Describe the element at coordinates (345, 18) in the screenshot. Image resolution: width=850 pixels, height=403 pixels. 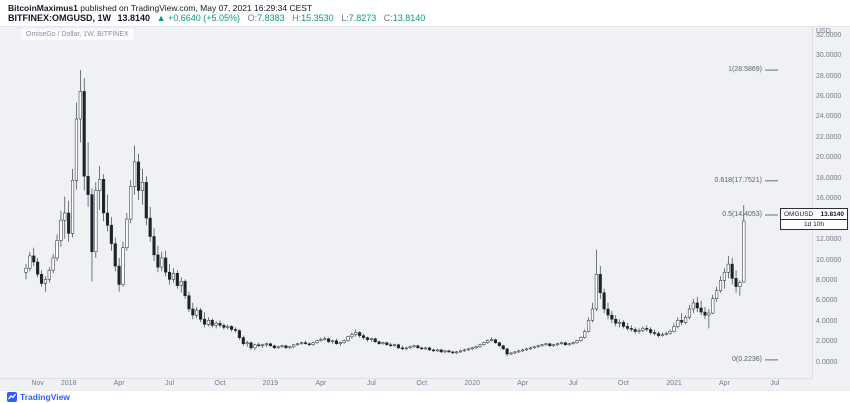
I see `low-label: L:` at that location.